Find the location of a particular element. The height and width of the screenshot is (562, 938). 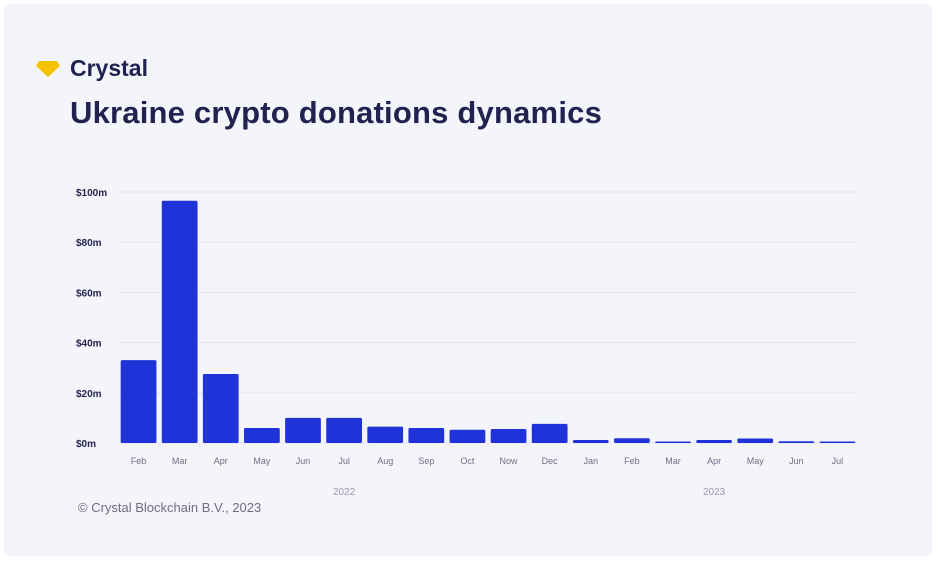

brand: Crystal is located at coordinates (92, 68).